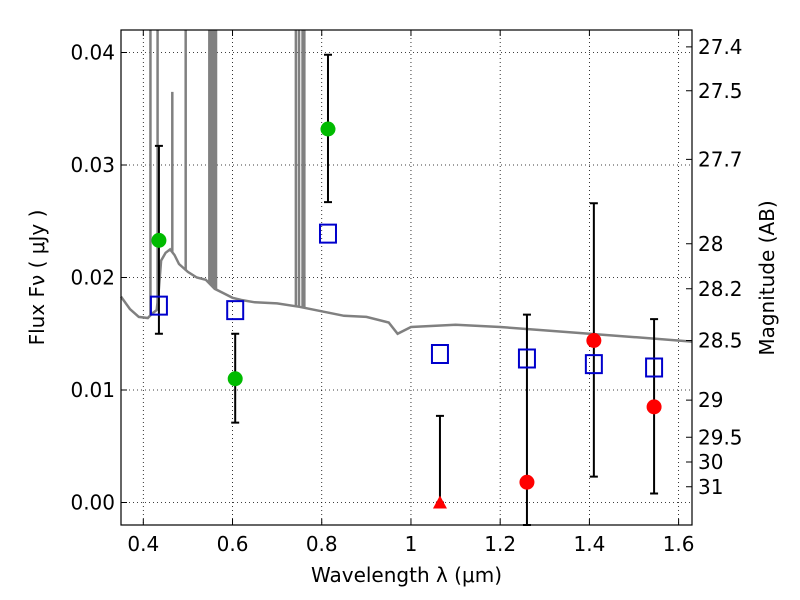  Describe the element at coordinates (720, 159) in the screenshot. I see `mag-tick-label: 27.7` at that location.